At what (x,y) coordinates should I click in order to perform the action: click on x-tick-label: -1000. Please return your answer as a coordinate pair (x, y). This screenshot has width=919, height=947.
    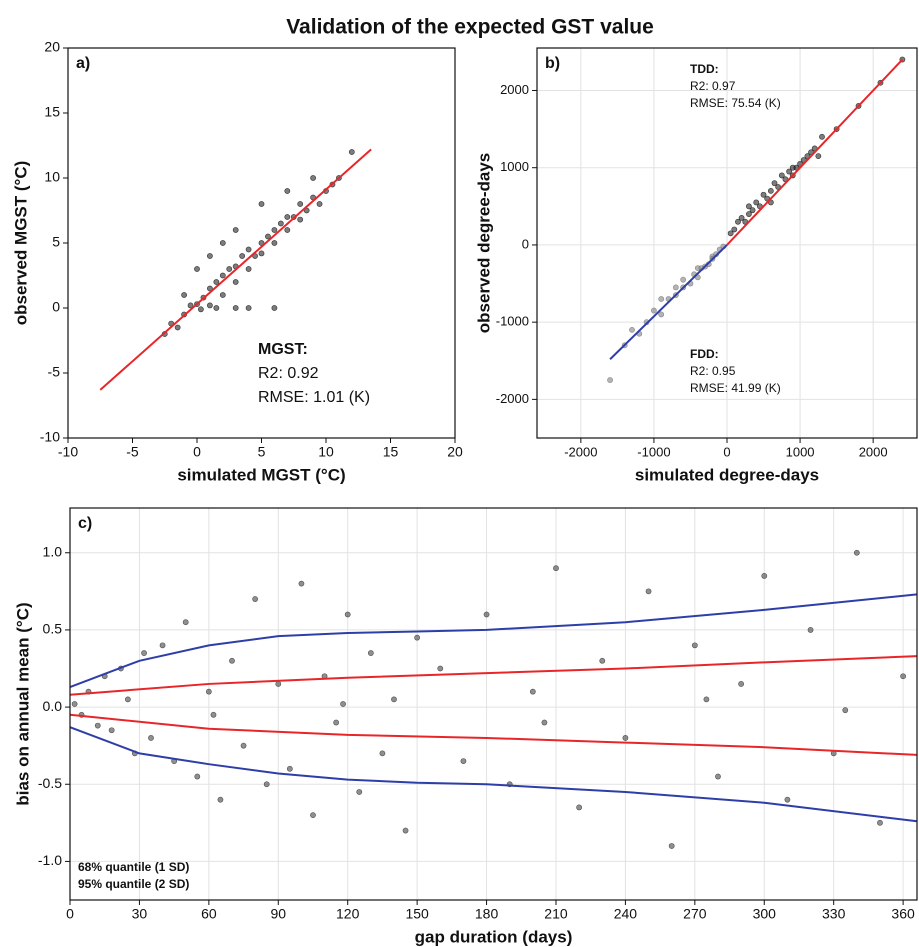
    Looking at the image, I should click on (653, 451).